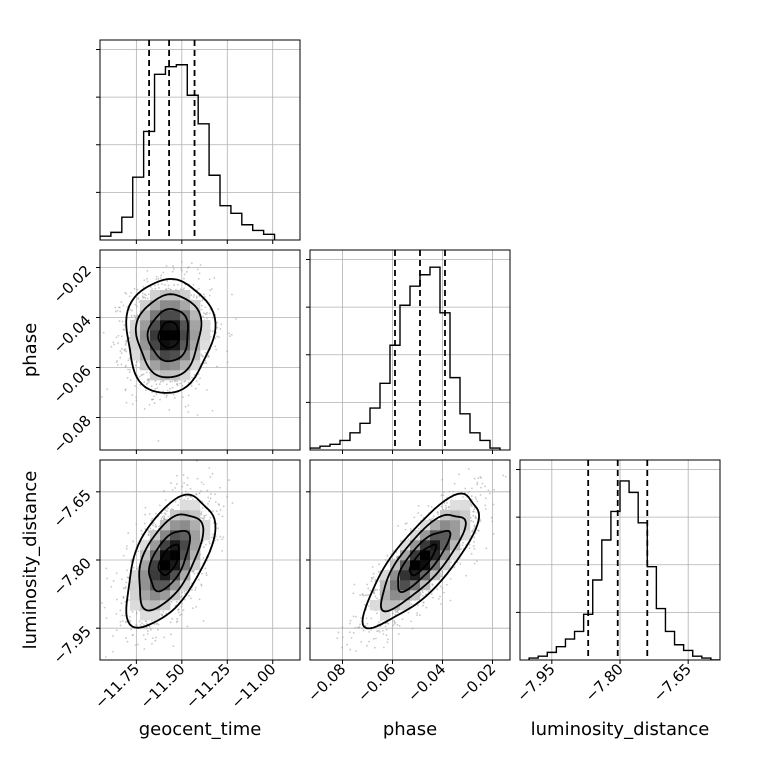  Describe the element at coordinates (198, 140) in the screenshot. I see `hist-panel-geocent_time` at that location.